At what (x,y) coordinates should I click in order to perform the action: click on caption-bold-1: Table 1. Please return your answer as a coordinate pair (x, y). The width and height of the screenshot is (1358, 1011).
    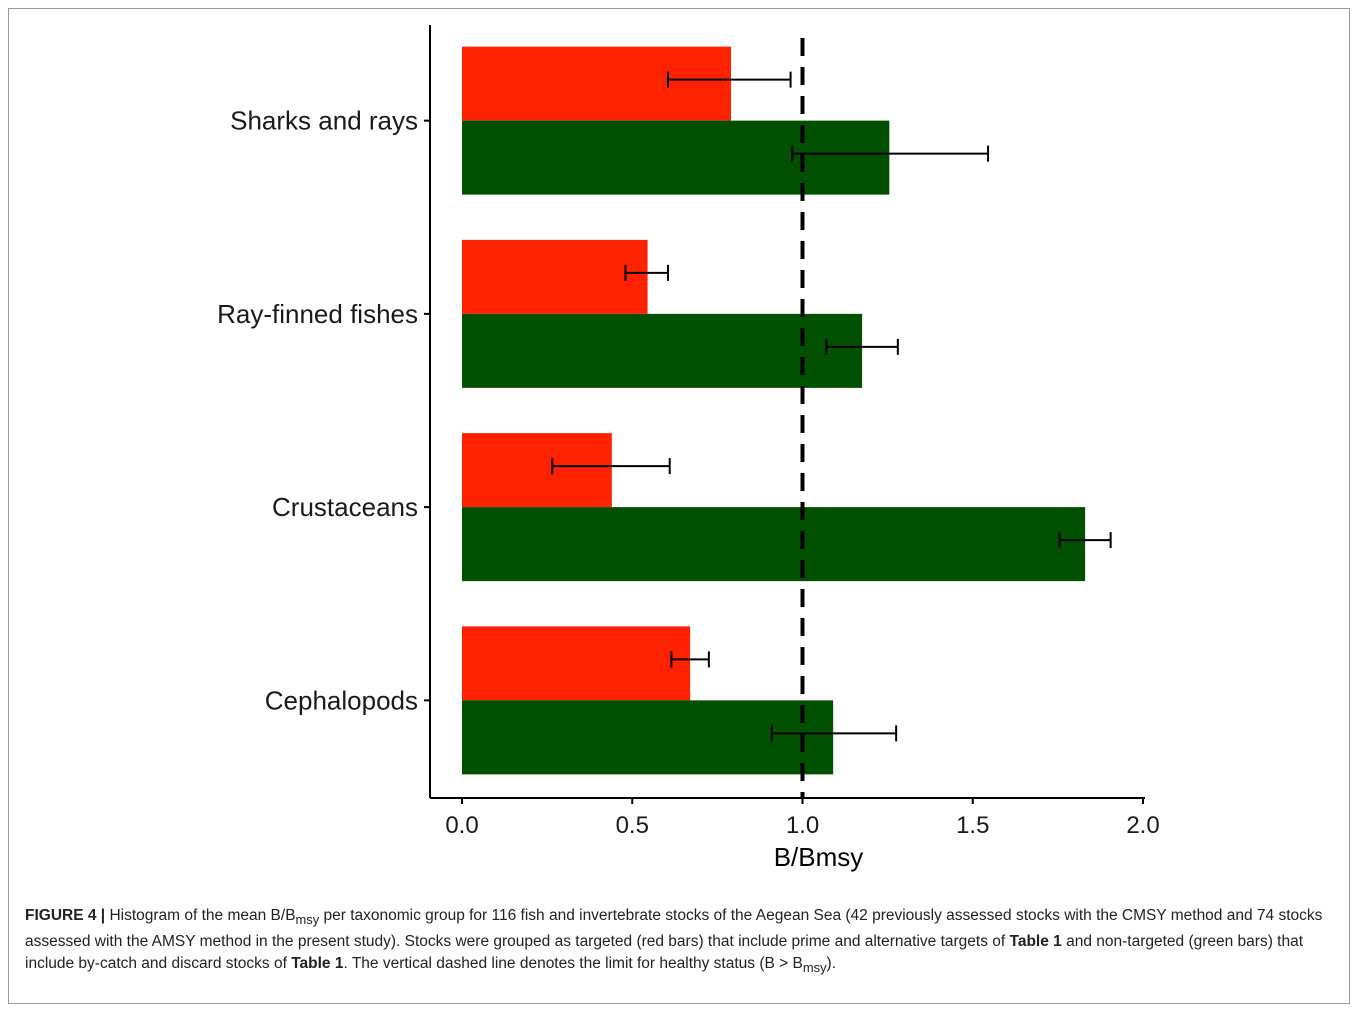
    Looking at the image, I should click on (1035, 942).